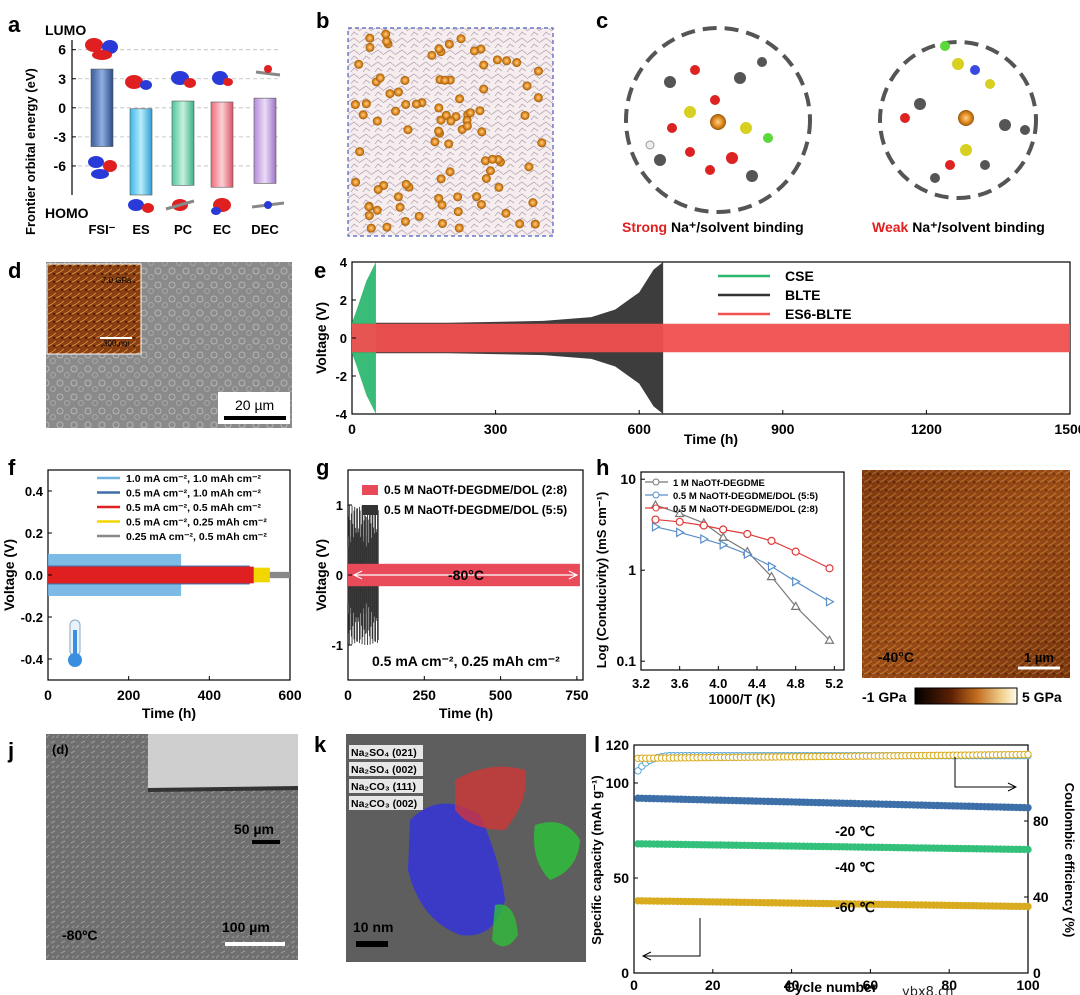  What do you see at coordinates (711, 439) in the screenshot?
I see `xlabel: Time (h)` at bounding box center [711, 439].